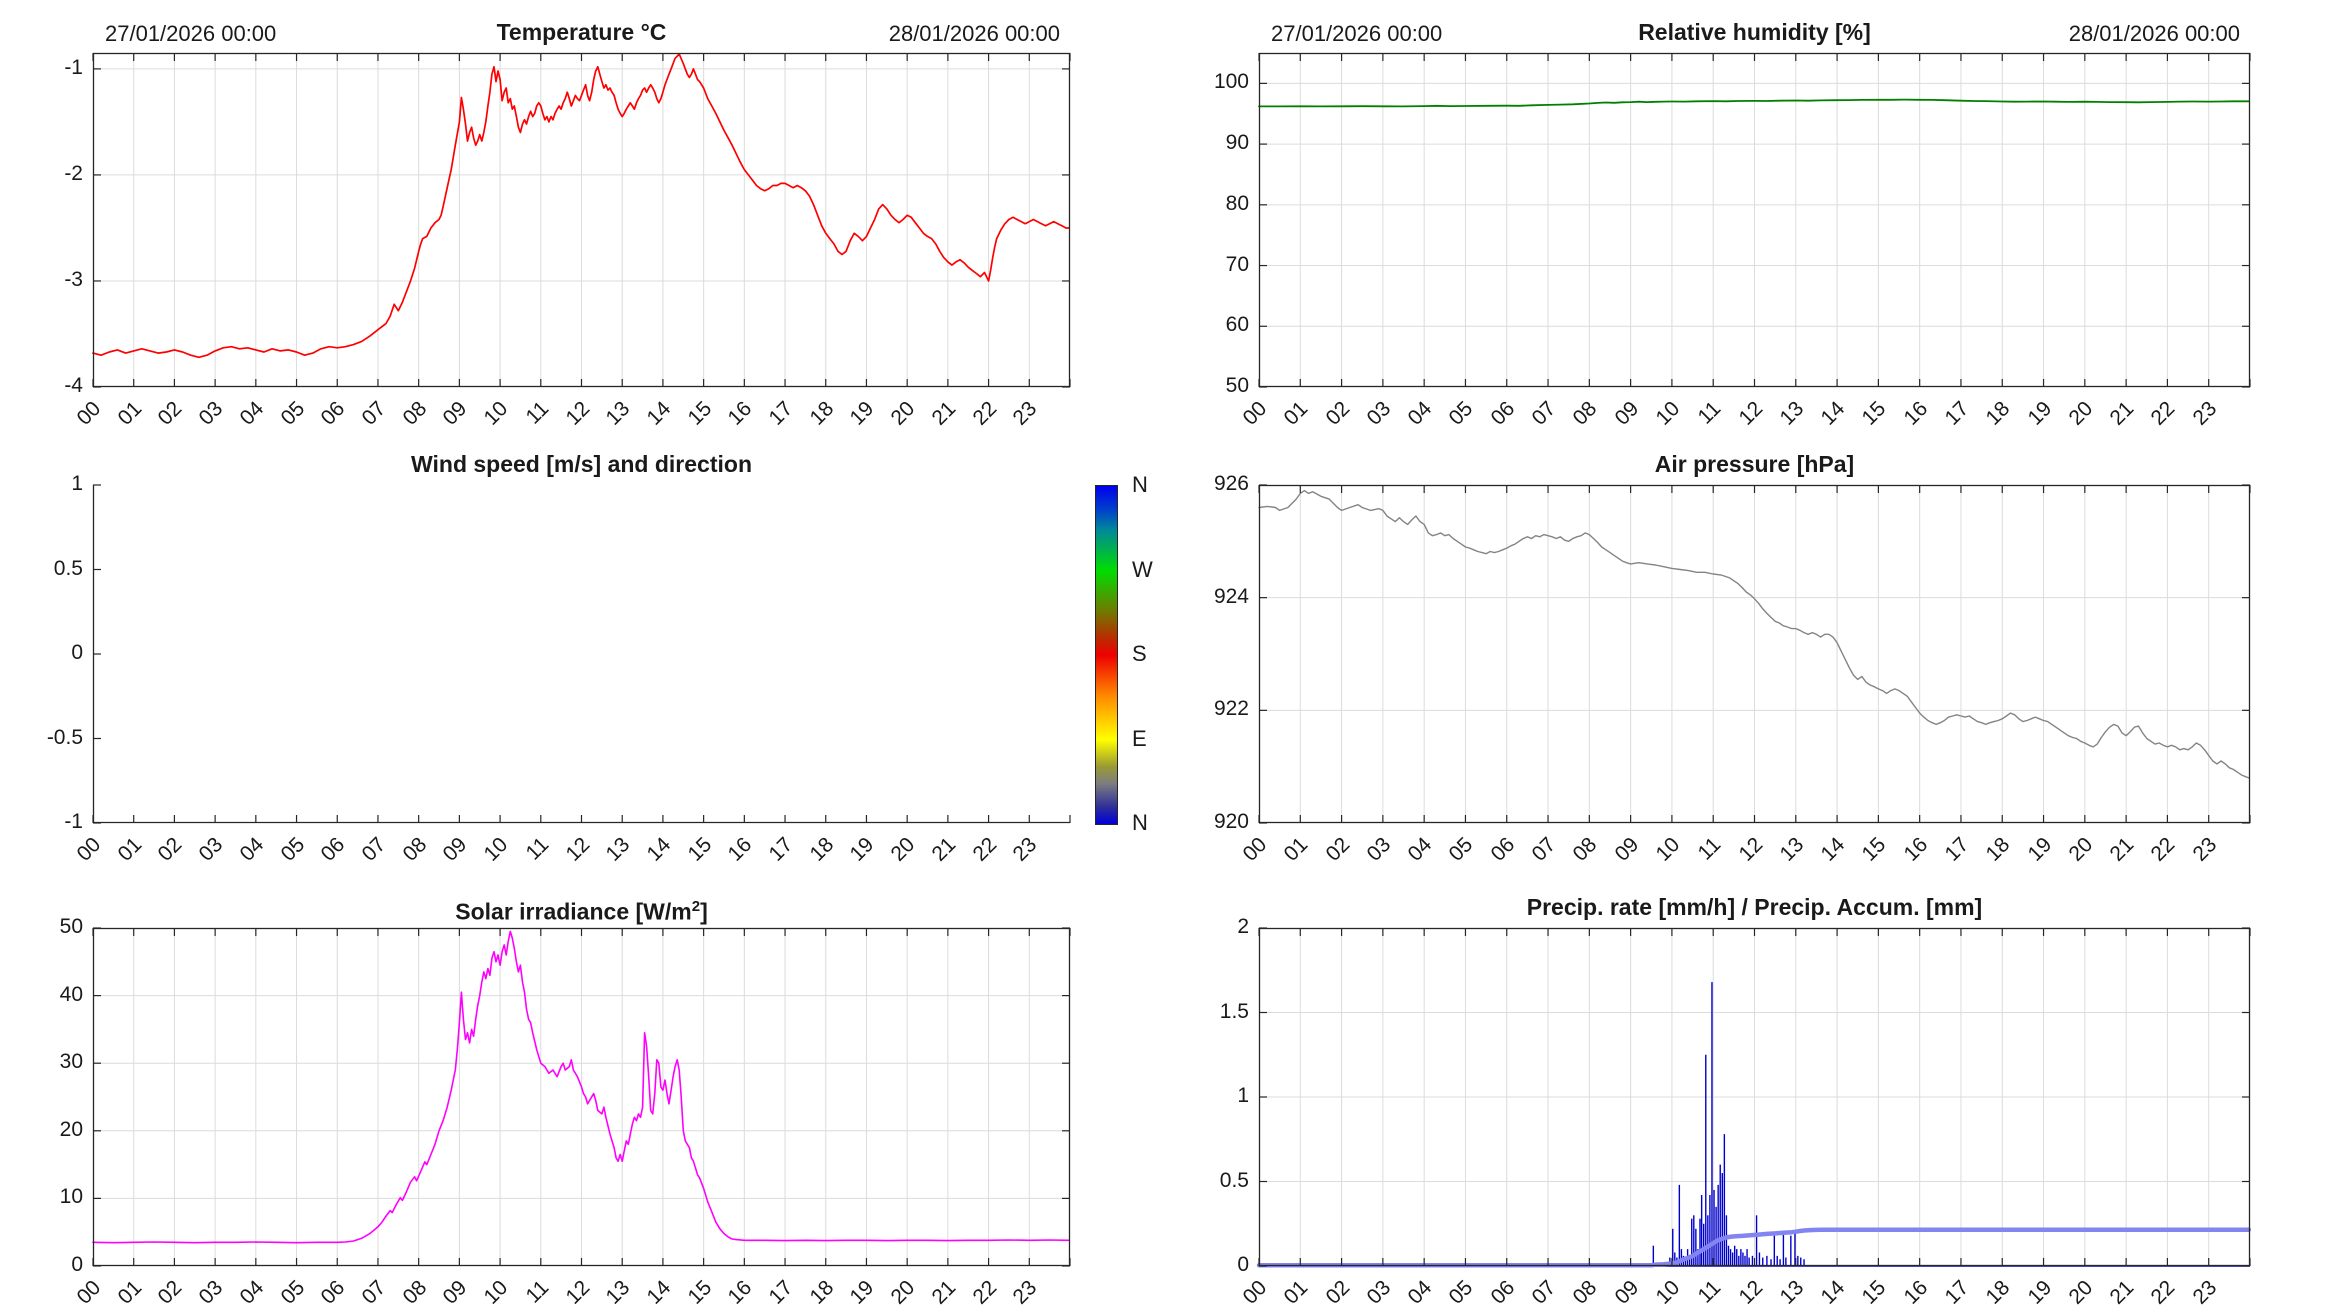  I want to click on pressure-x-tick-label: 23, so click(2204, 849).